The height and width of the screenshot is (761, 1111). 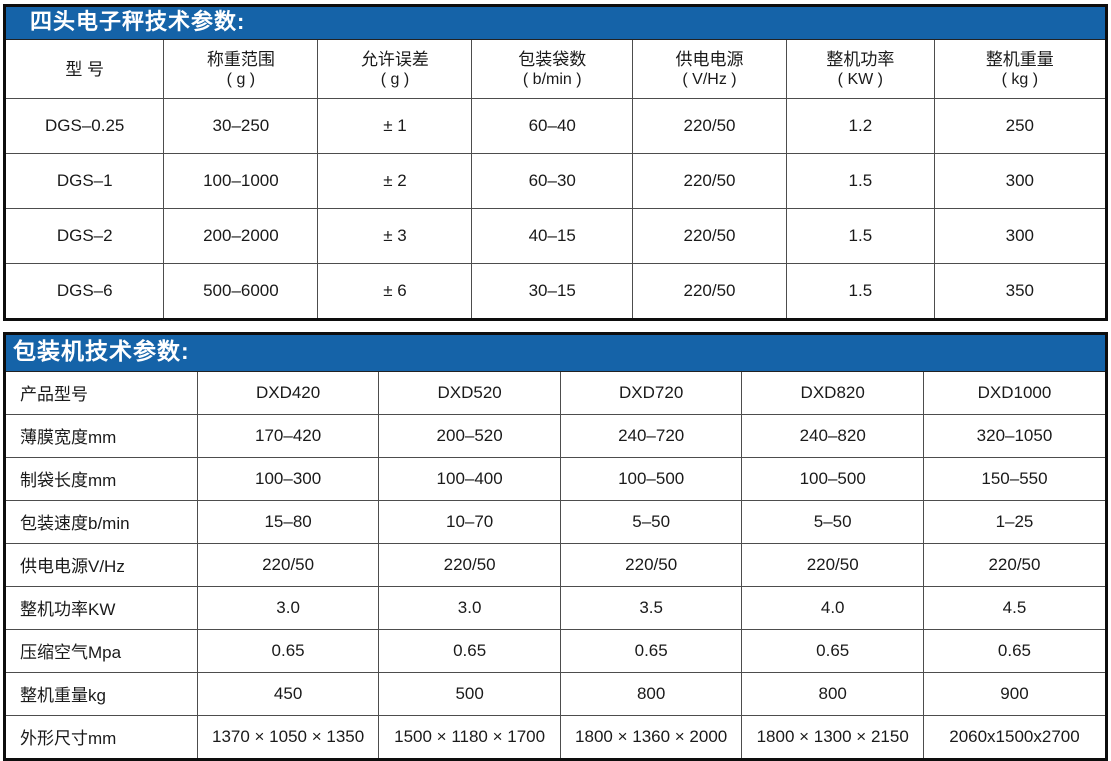 What do you see at coordinates (832, 435) in the screenshot?
I see `spec-cell: 240–820` at bounding box center [832, 435].